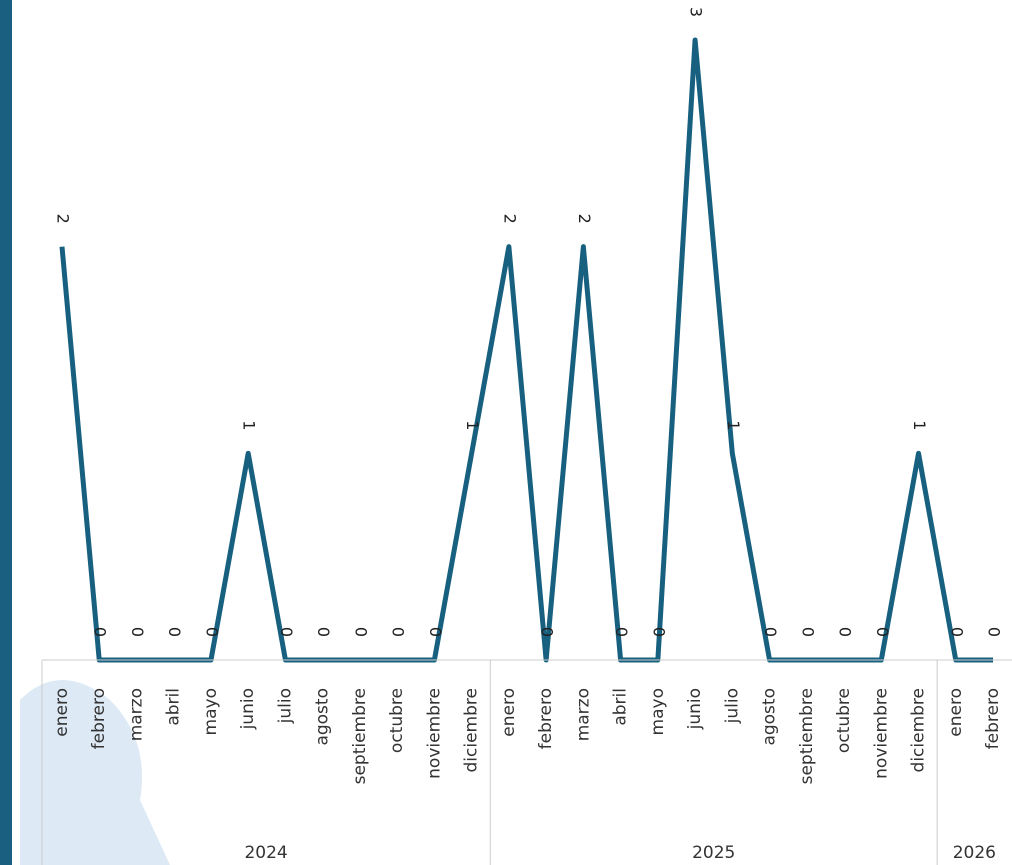 The image size is (1012, 865). What do you see at coordinates (265, 853) in the screenshot?
I see `group-label: 2024` at bounding box center [265, 853].